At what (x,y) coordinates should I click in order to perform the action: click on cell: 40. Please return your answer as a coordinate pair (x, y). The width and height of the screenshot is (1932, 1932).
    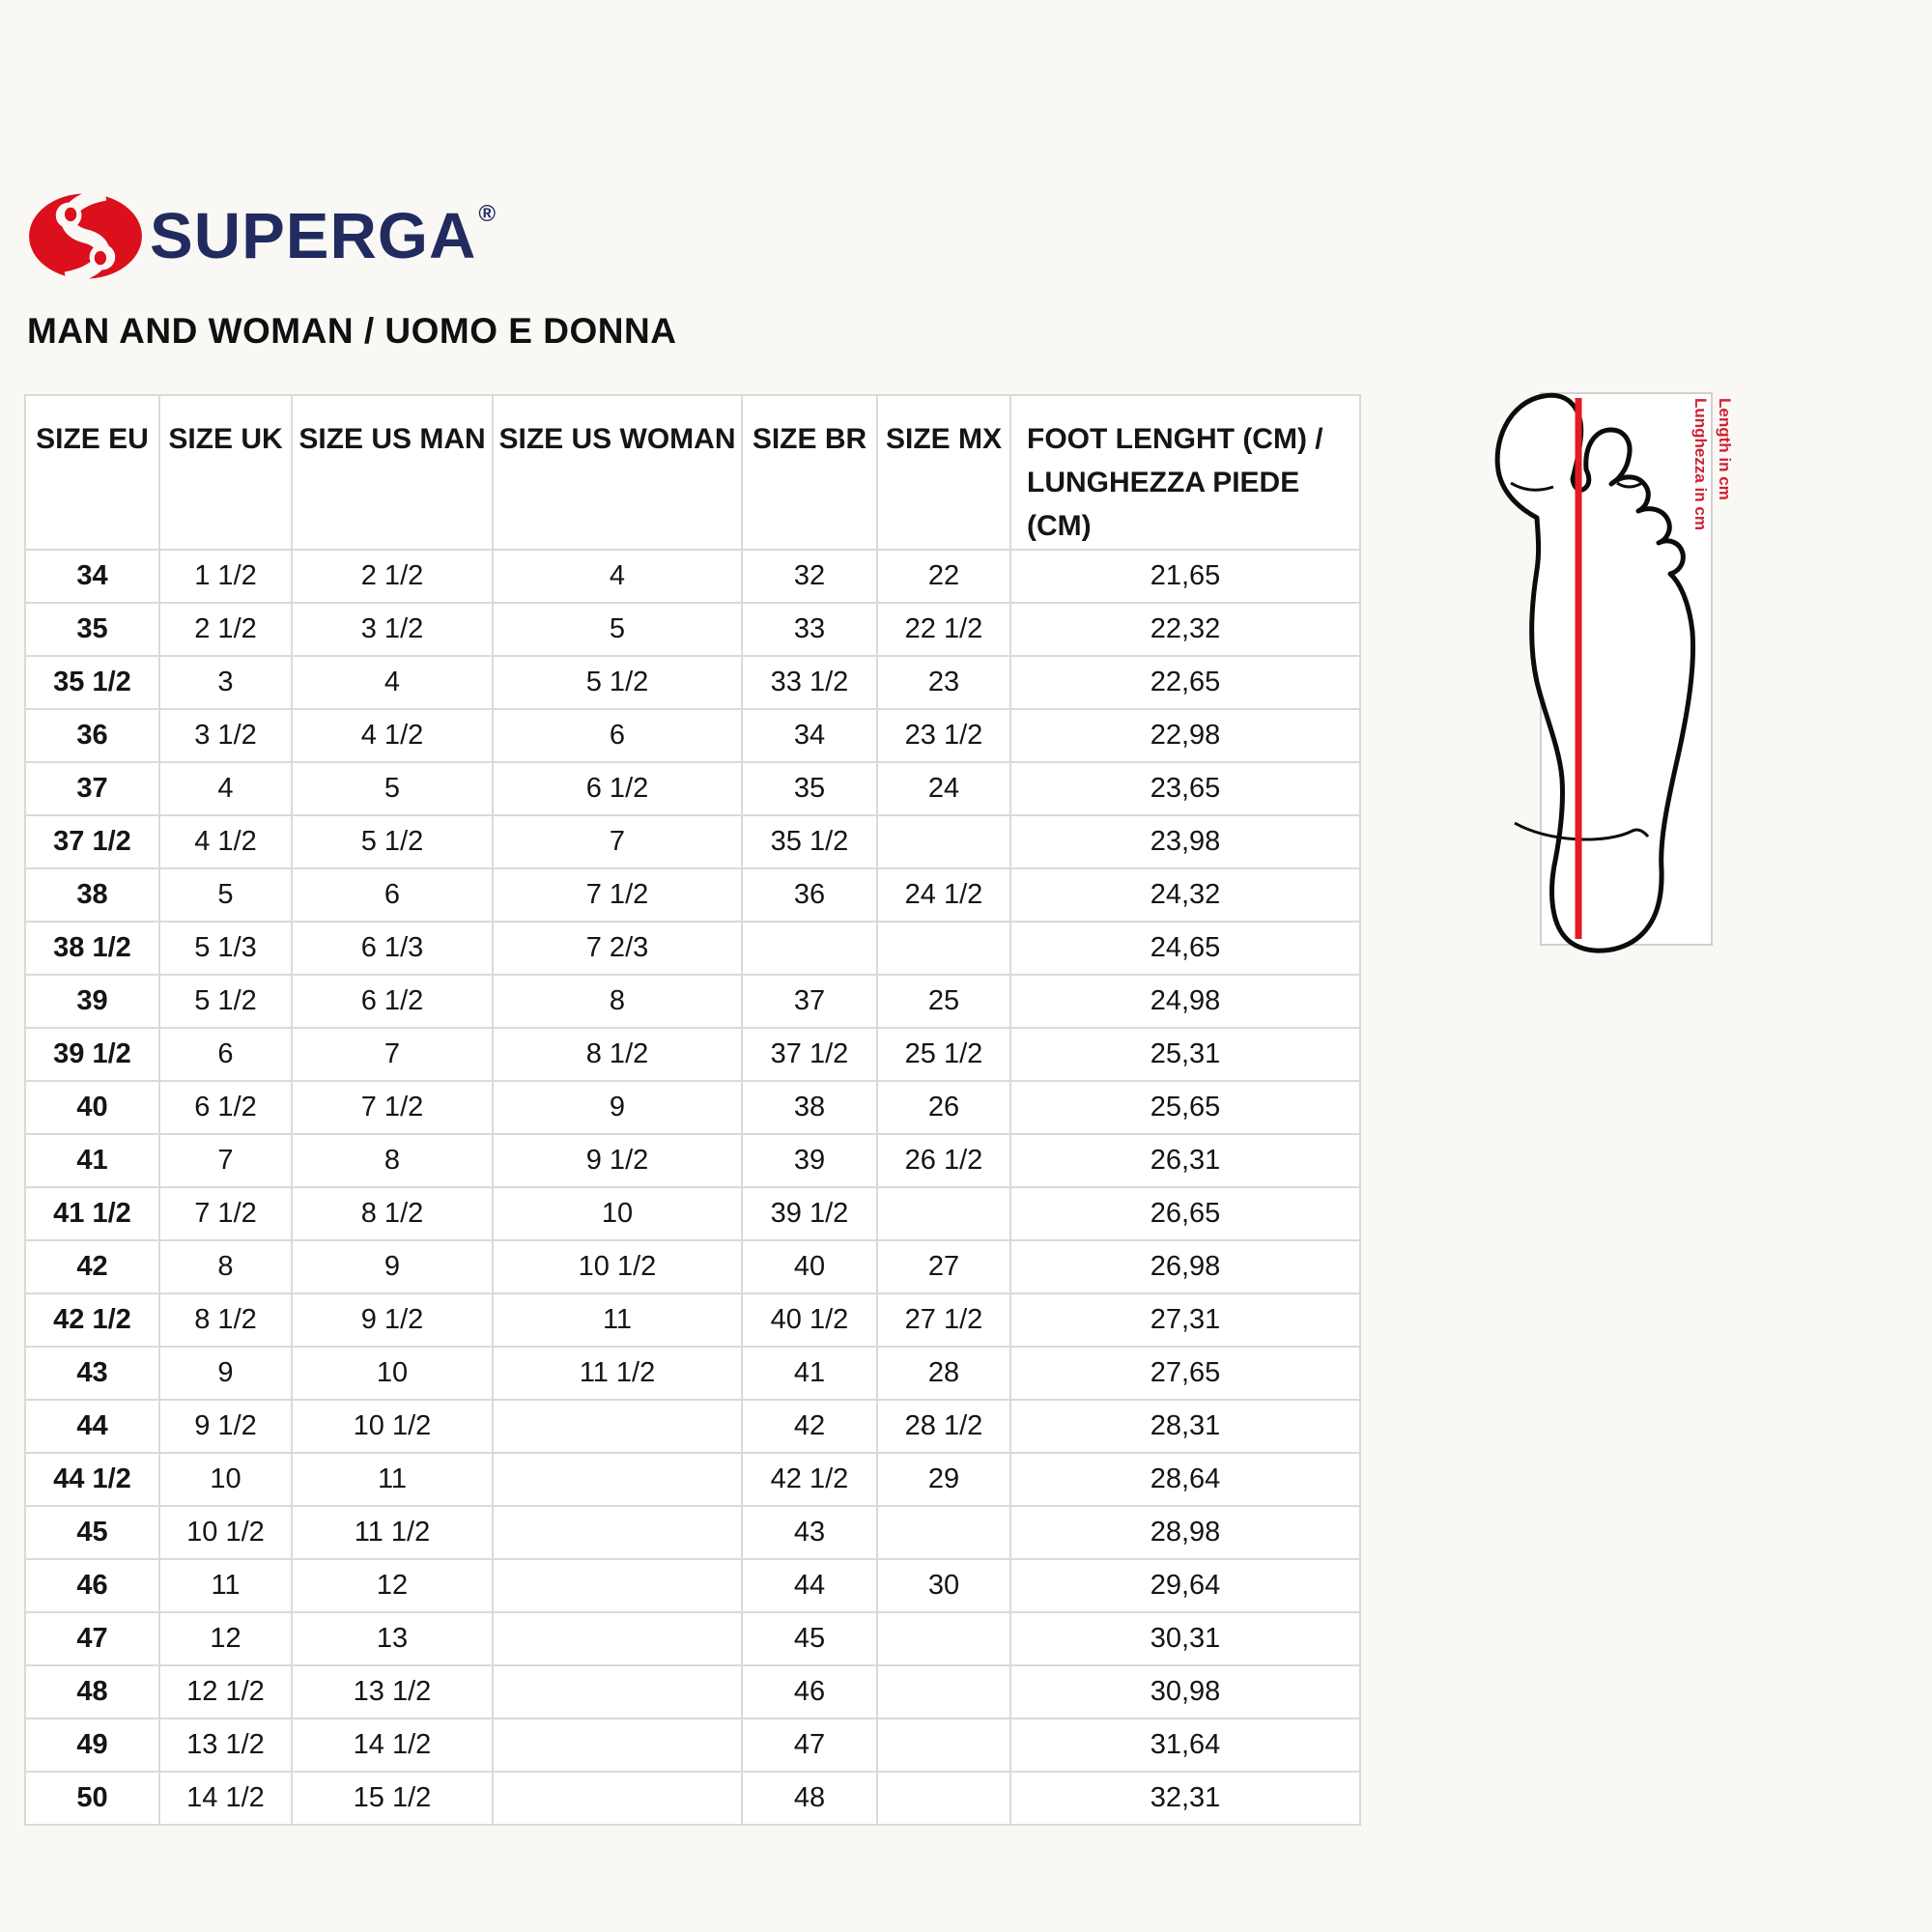
    Looking at the image, I should click on (809, 1266).